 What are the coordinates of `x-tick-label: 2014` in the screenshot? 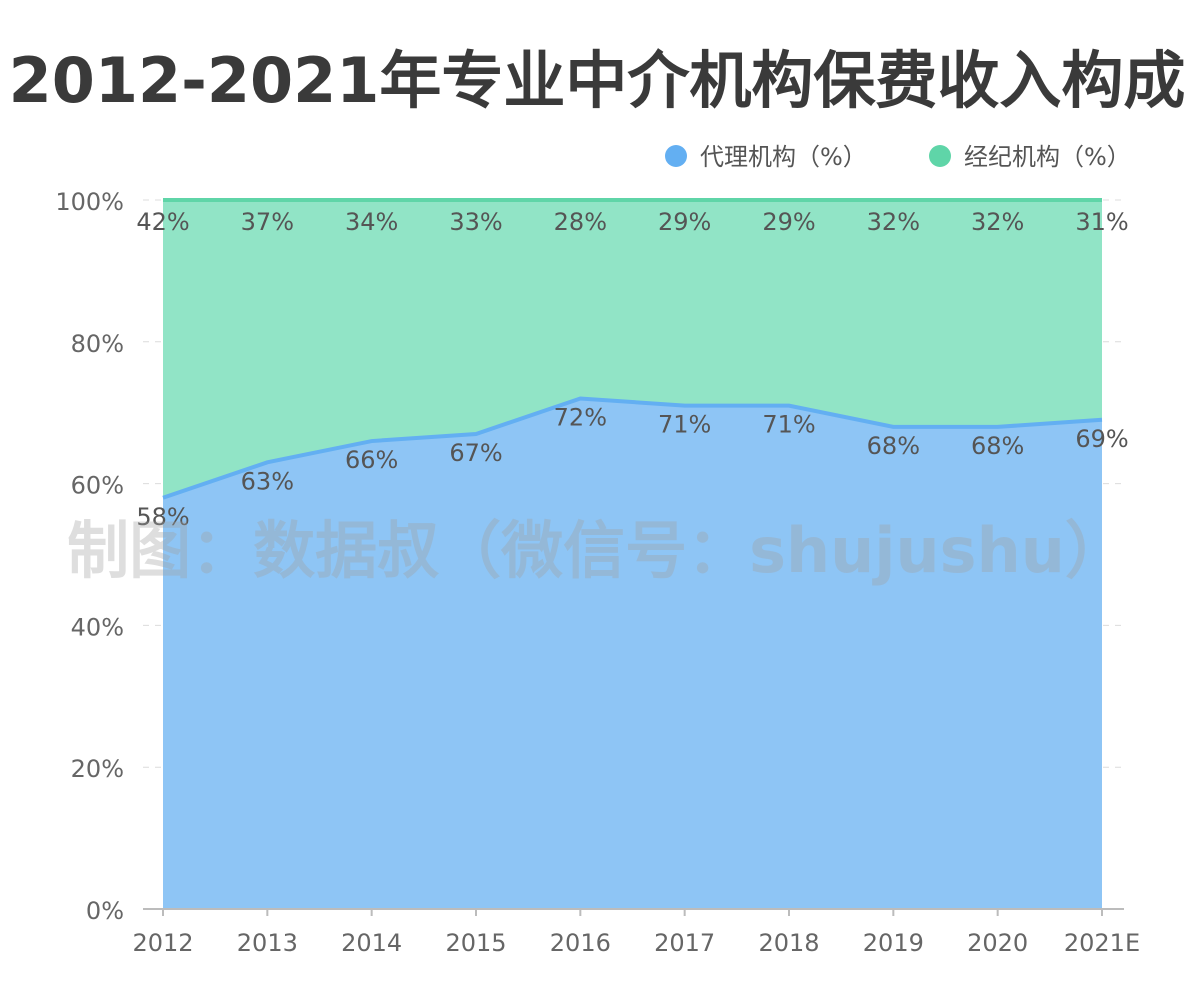 It's located at (371, 943).